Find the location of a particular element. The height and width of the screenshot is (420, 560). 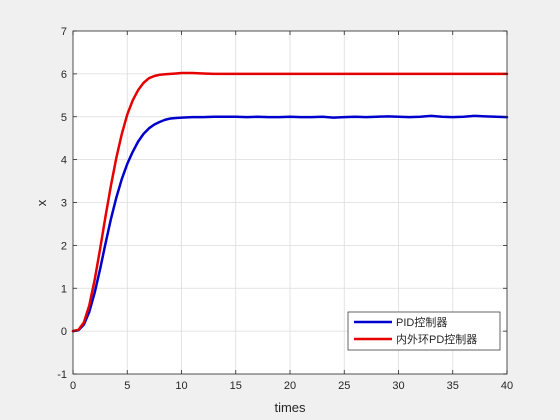

x-tick-label: 35 is located at coordinates (453, 386).